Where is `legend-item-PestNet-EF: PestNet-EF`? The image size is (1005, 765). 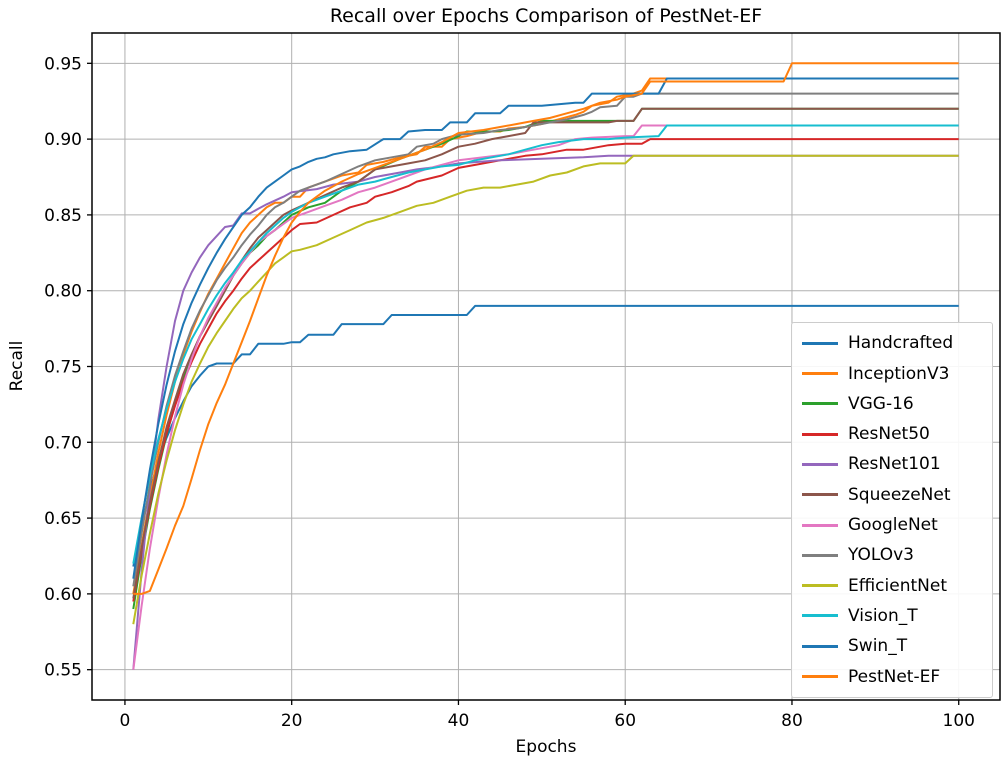
legend-item-PestNet-EF: PestNet-EF is located at coordinates (892, 677).